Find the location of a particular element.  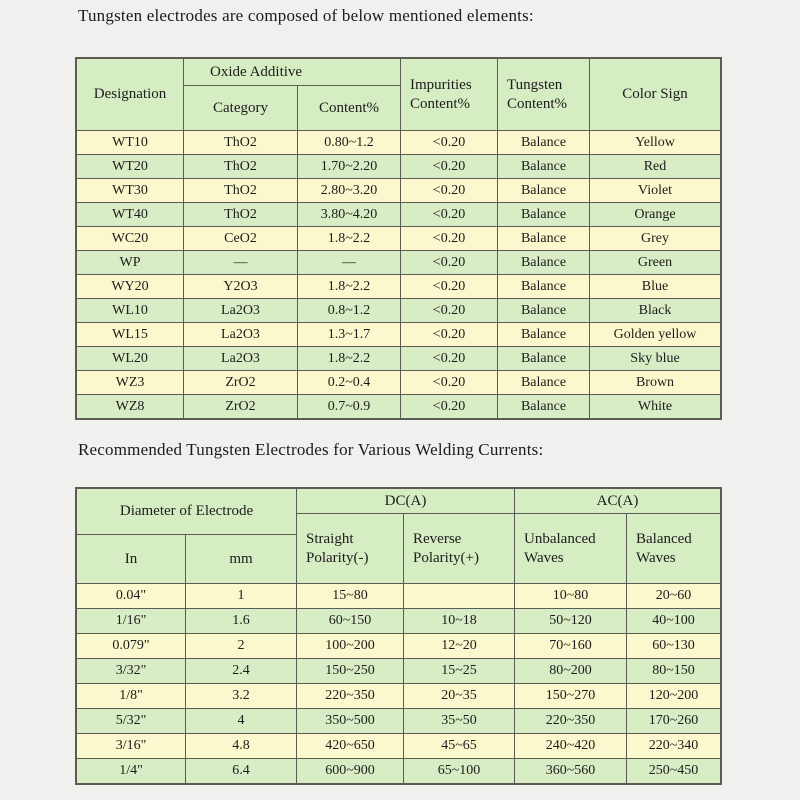

table-cell: Sky blue is located at coordinates (655, 358).